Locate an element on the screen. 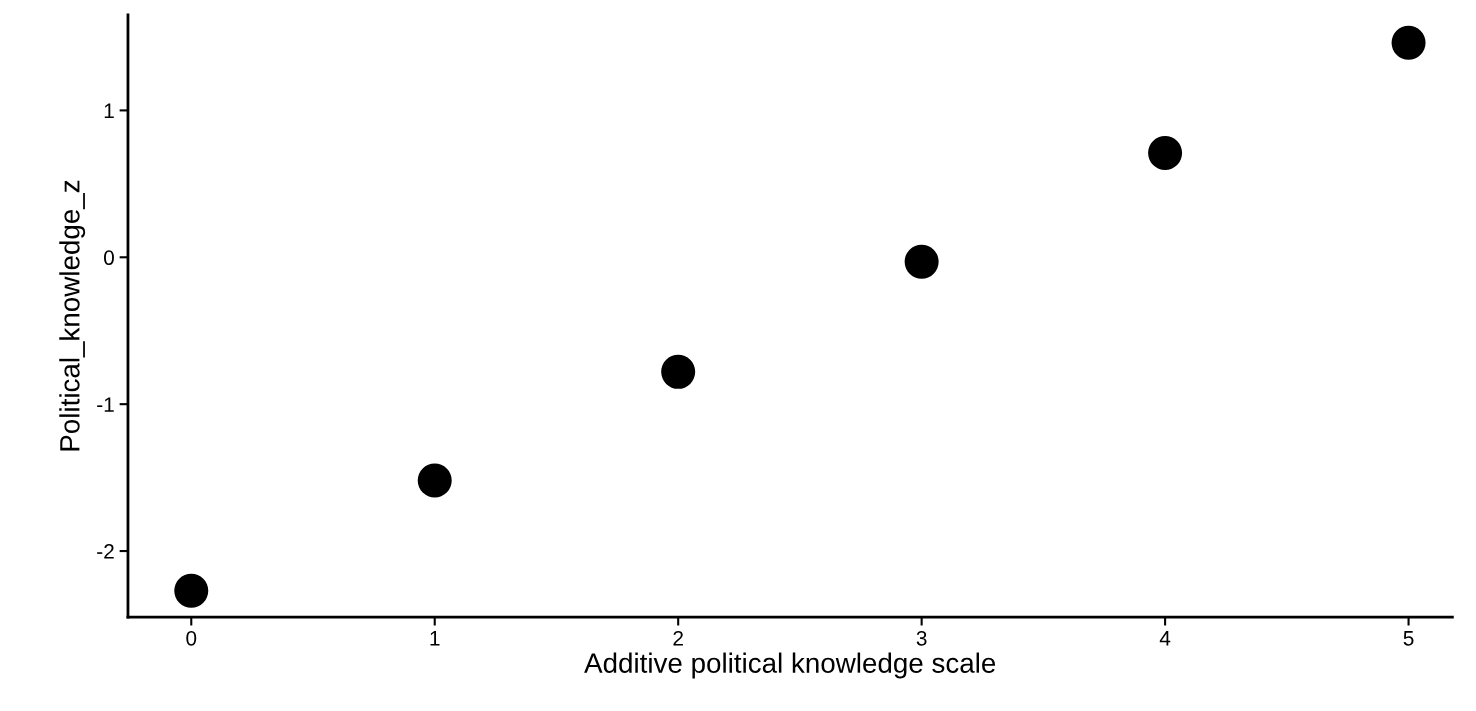  y-tick-label: 1 is located at coordinates (109, 110).